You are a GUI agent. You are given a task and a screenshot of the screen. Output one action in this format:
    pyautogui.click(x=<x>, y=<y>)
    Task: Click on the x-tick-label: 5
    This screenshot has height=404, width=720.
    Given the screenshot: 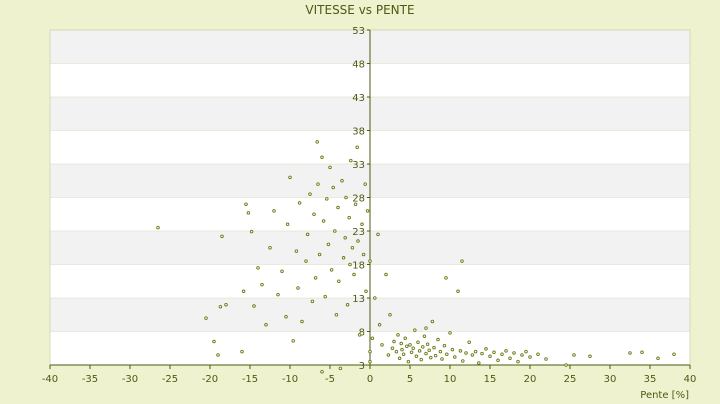 What is the action you would take?
    pyautogui.click(x=410, y=379)
    